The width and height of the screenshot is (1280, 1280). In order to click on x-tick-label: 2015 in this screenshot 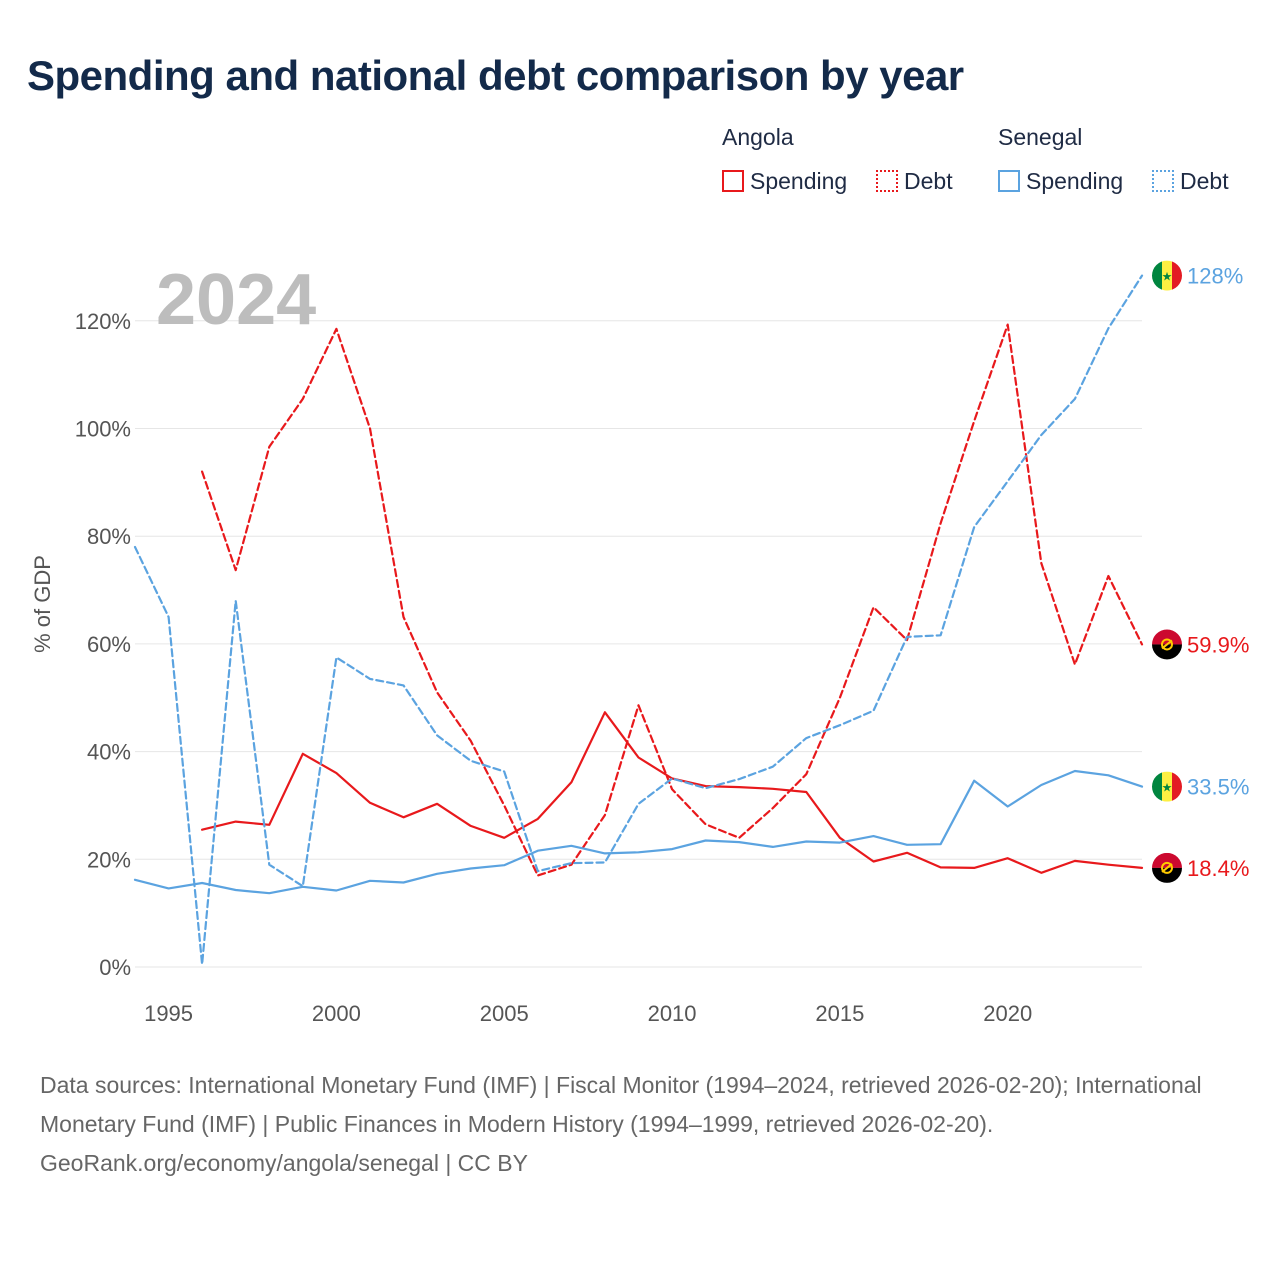, I will do `click(839, 1013)`.